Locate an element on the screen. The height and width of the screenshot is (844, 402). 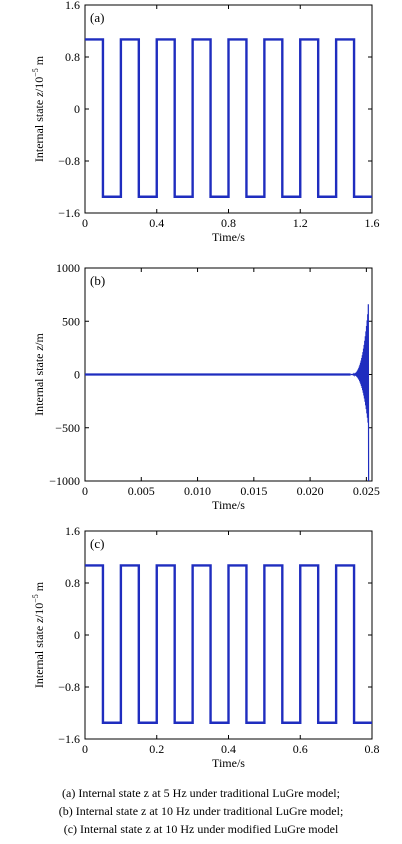
x-tick-label: 0.2 is located at coordinates (156, 749).